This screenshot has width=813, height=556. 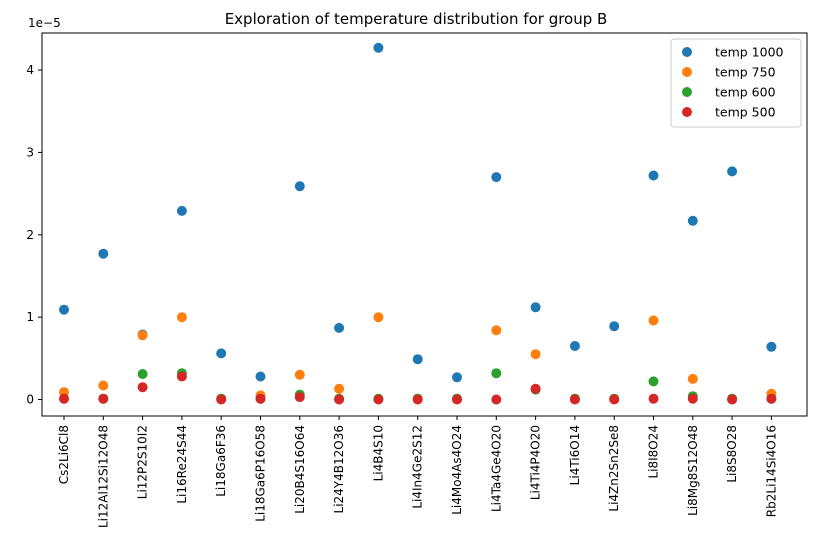 What do you see at coordinates (614, 468) in the screenshot?
I see `x-tick-label: Li4Zn2Sn2Se8` at bounding box center [614, 468].